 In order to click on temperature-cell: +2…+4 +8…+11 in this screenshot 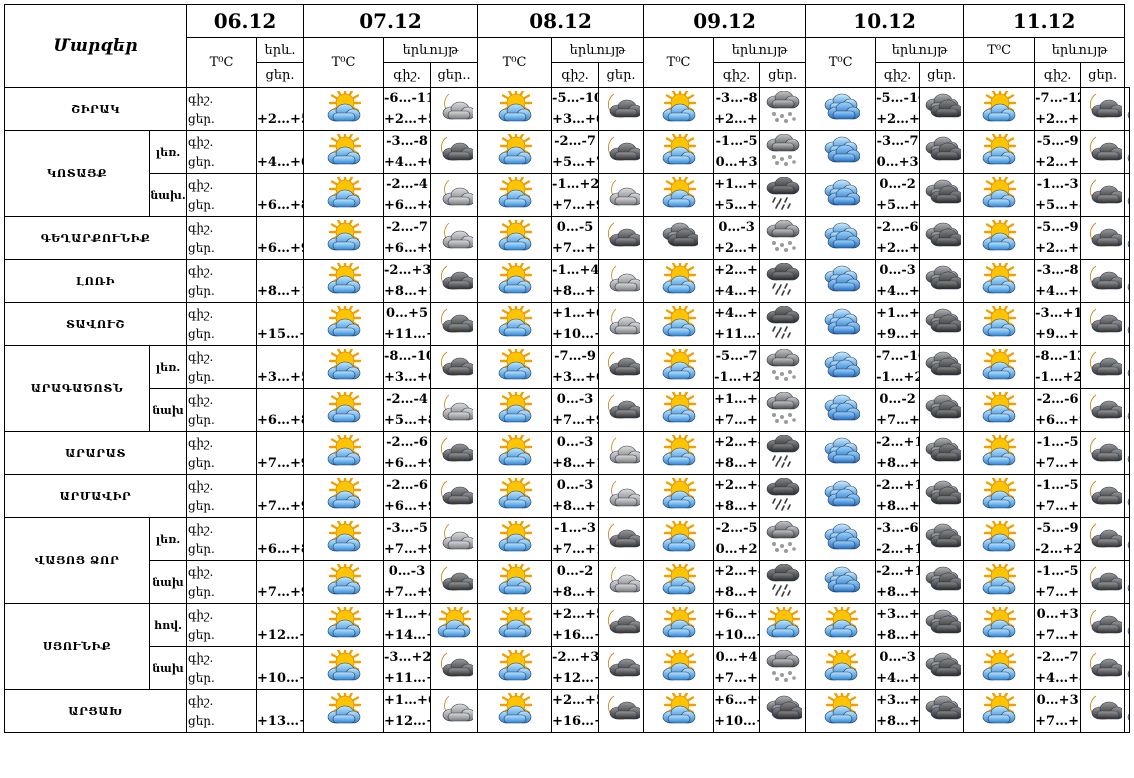, I will do `click(737, 582)`.